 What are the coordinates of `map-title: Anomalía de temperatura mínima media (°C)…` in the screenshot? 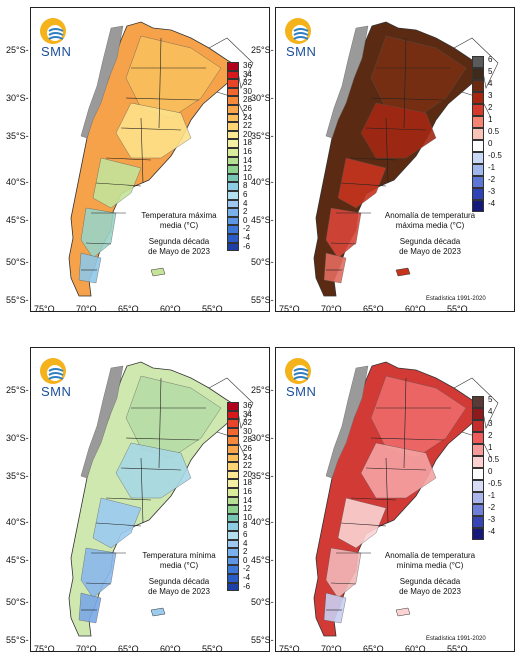 It's located at (430, 574).